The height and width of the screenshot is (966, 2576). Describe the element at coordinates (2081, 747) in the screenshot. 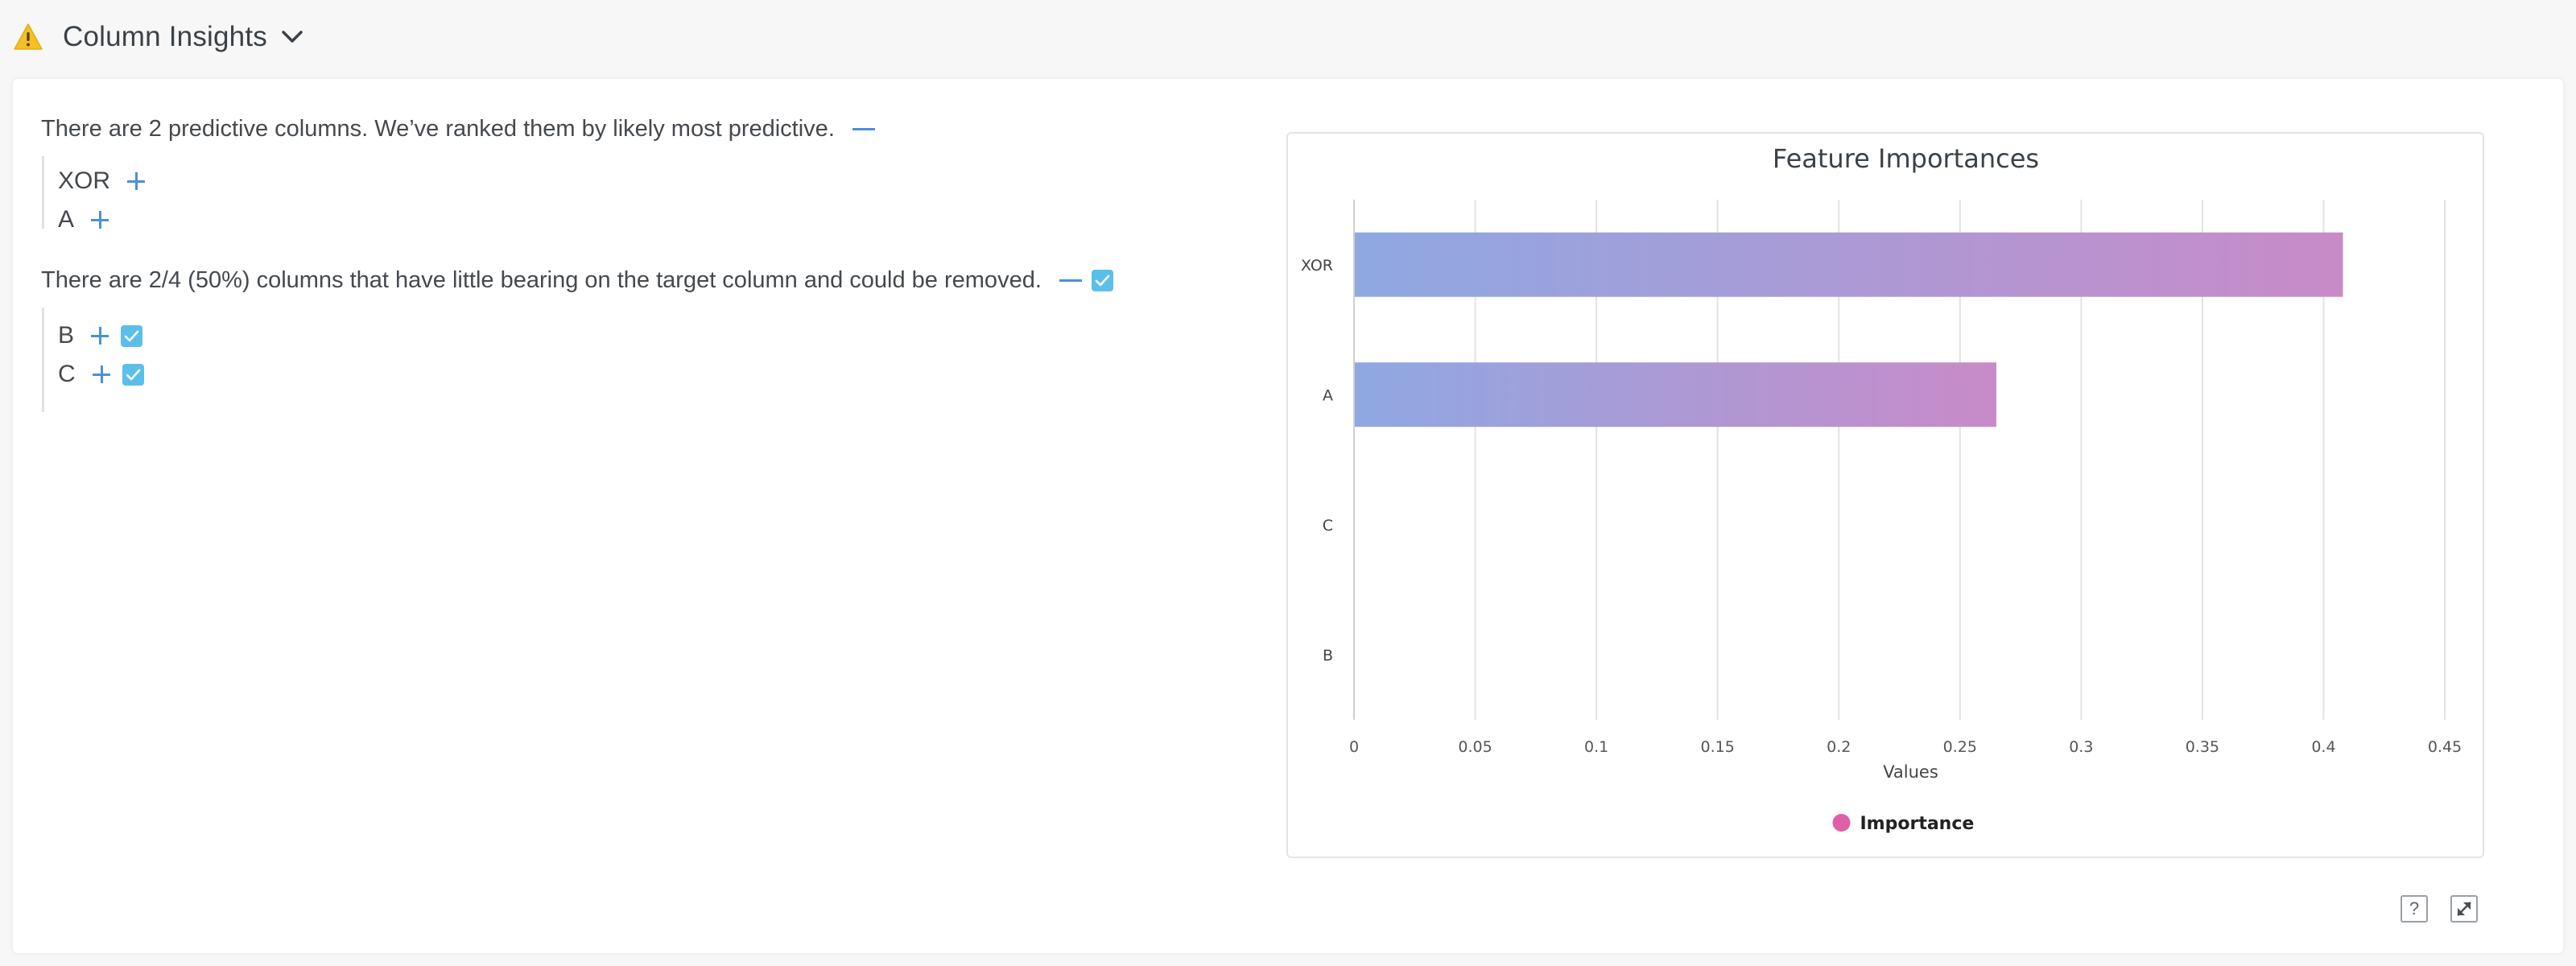

I see `x-tick-label: 0.3` at that location.